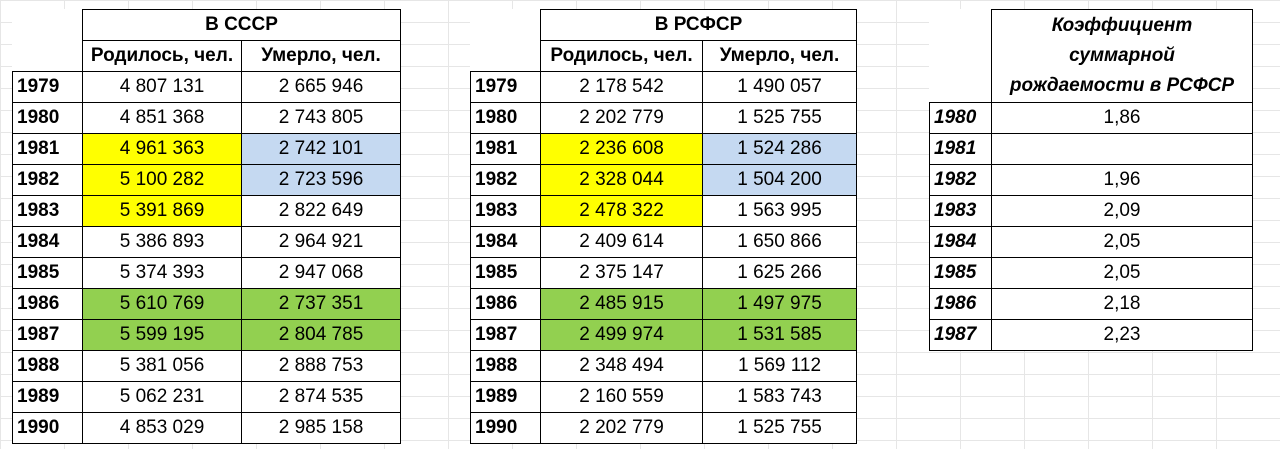 The image size is (1280, 449). What do you see at coordinates (779, 56) in the screenshot?
I see `rsfsr-died-header: Умерло, чел.` at bounding box center [779, 56].